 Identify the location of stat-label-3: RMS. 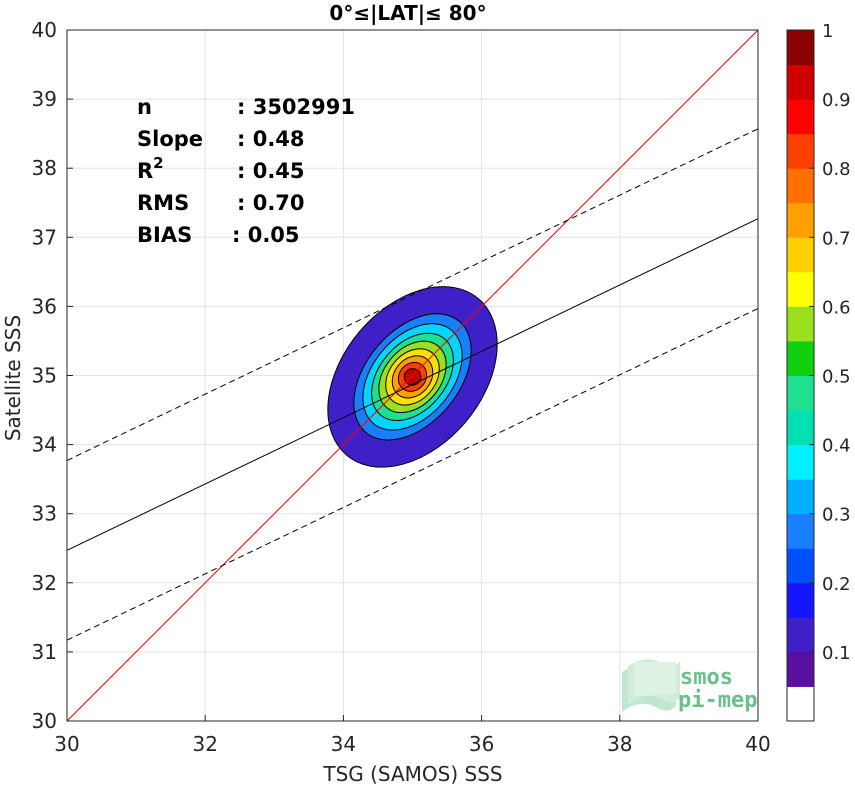
(163, 203).